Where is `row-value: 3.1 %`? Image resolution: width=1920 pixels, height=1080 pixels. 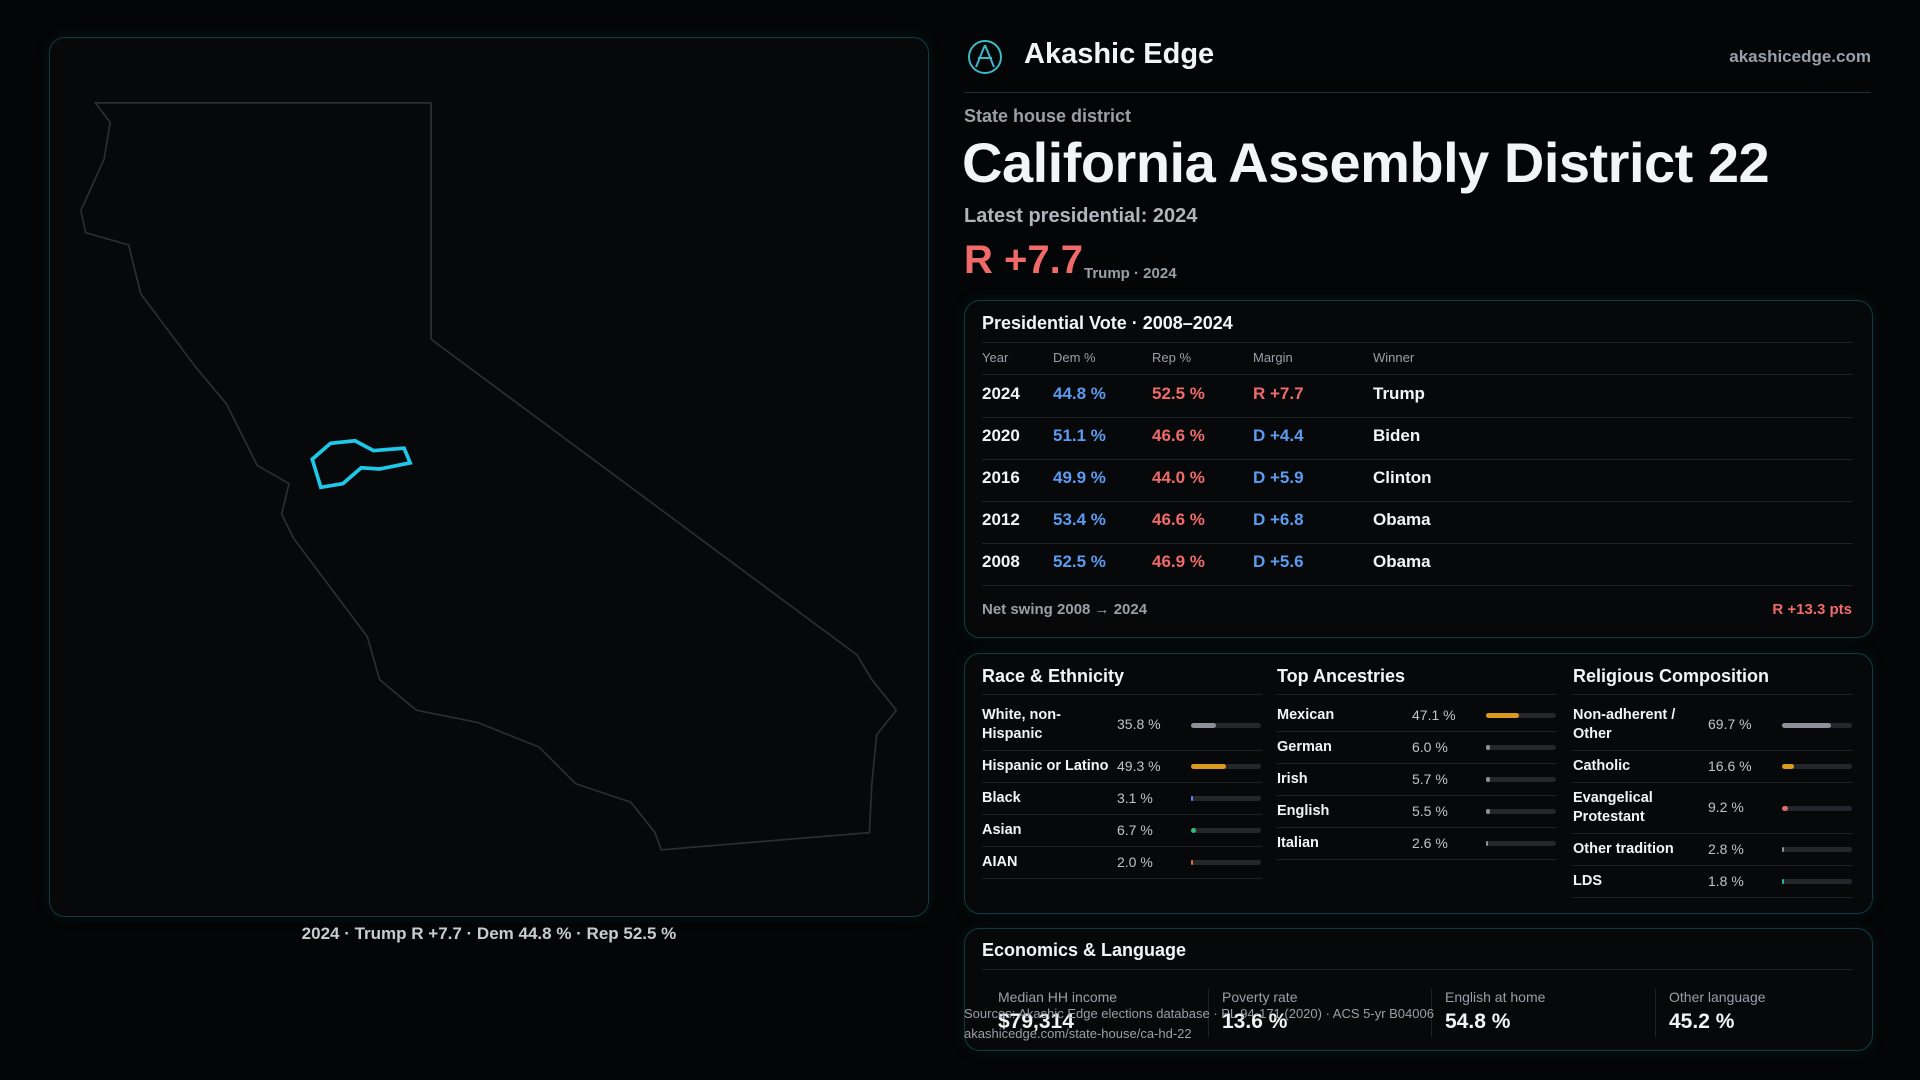 row-value: 3.1 % is located at coordinates (1135, 797).